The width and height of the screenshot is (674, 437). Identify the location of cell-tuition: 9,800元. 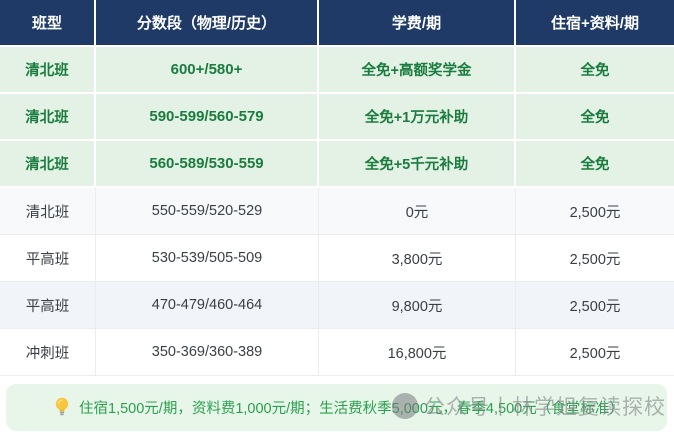
(417, 305).